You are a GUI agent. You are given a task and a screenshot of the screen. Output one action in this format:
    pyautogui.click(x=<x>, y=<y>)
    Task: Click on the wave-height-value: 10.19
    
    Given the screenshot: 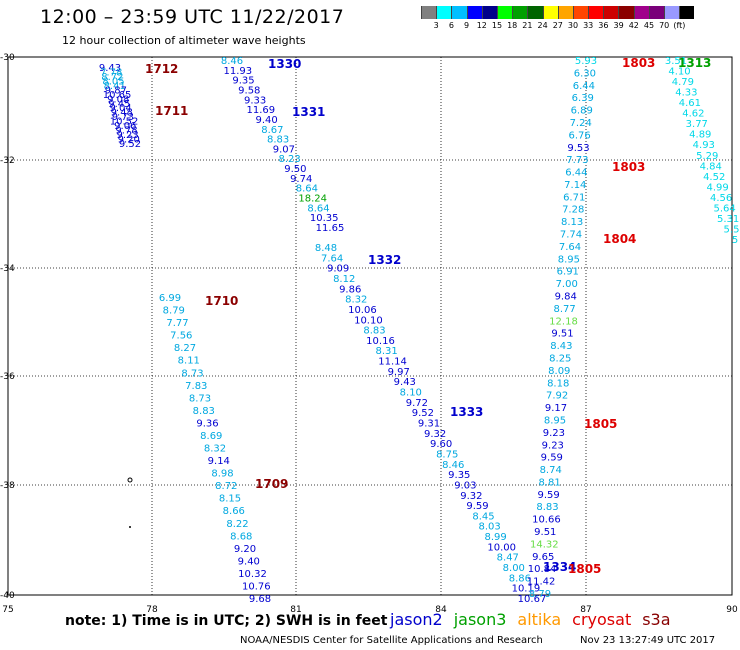 What is the action you would take?
    pyautogui.click(x=526, y=589)
    